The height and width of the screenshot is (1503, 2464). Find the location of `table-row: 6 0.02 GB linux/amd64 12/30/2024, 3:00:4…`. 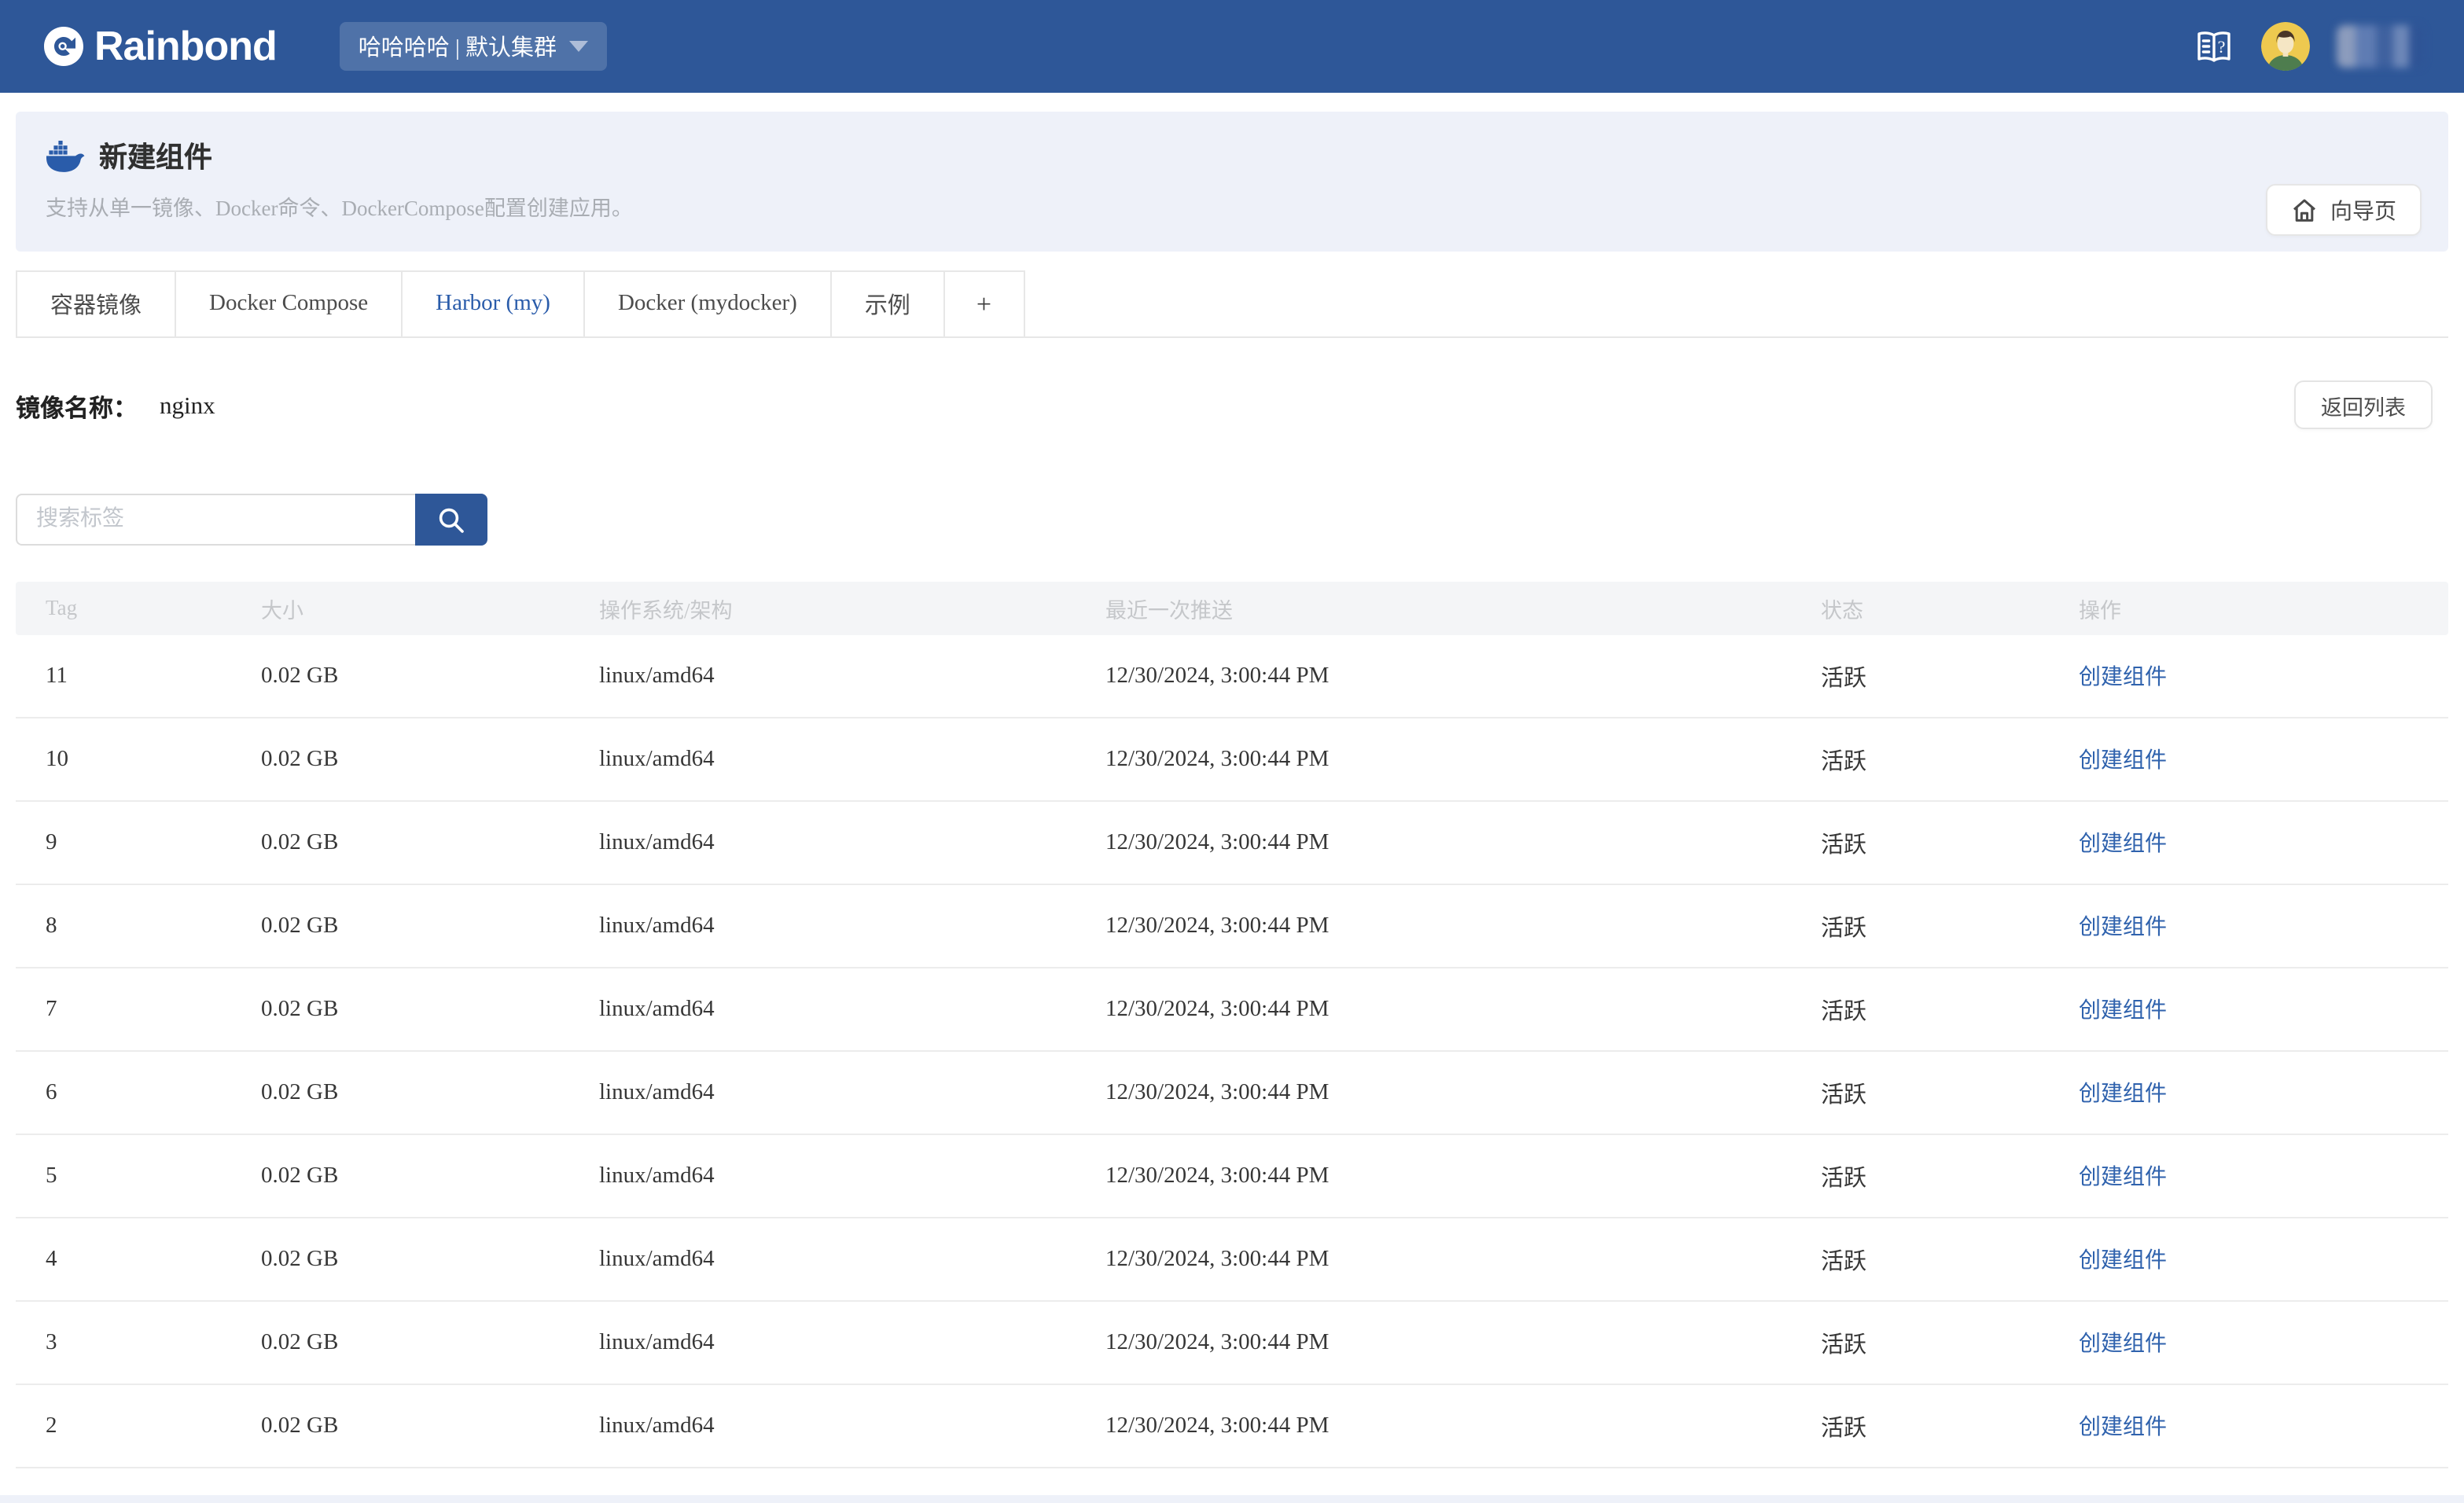

table-row: 6 0.02 GB linux/amd64 12/30/2024, 3:00:4… is located at coordinates (1232, 1093).